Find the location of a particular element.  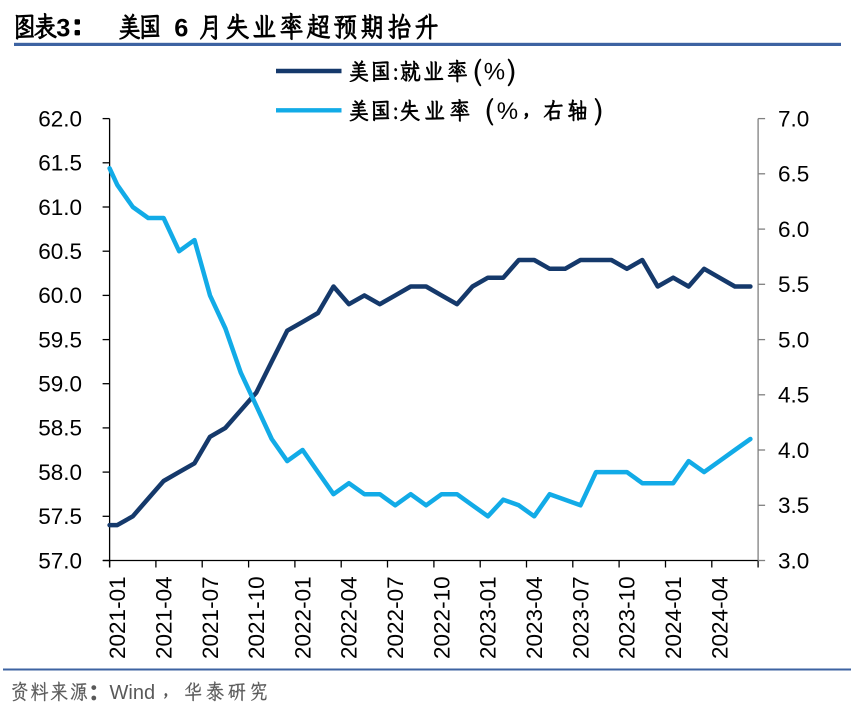

svg-text: 62.0 is located at coordinates (60, 118).